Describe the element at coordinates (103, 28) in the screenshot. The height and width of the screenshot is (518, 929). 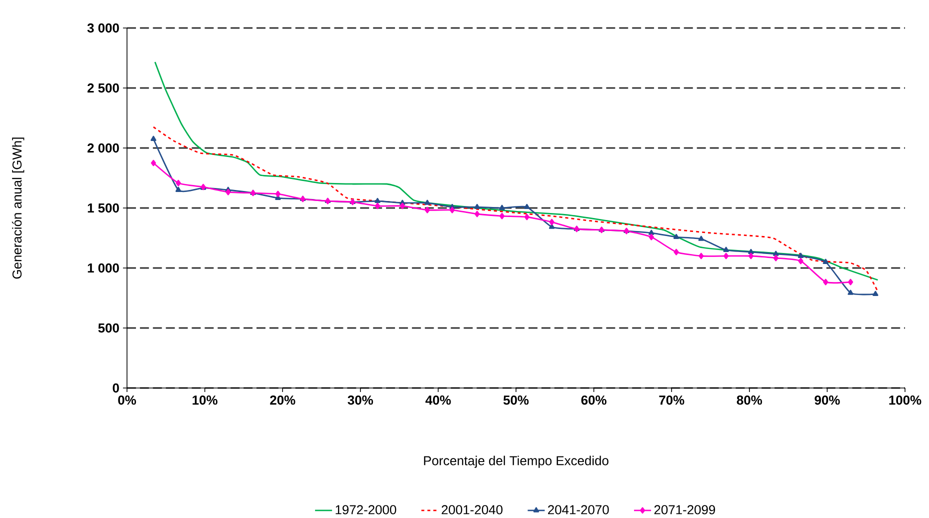
I see `y-tick-label: 3 000` at that location.